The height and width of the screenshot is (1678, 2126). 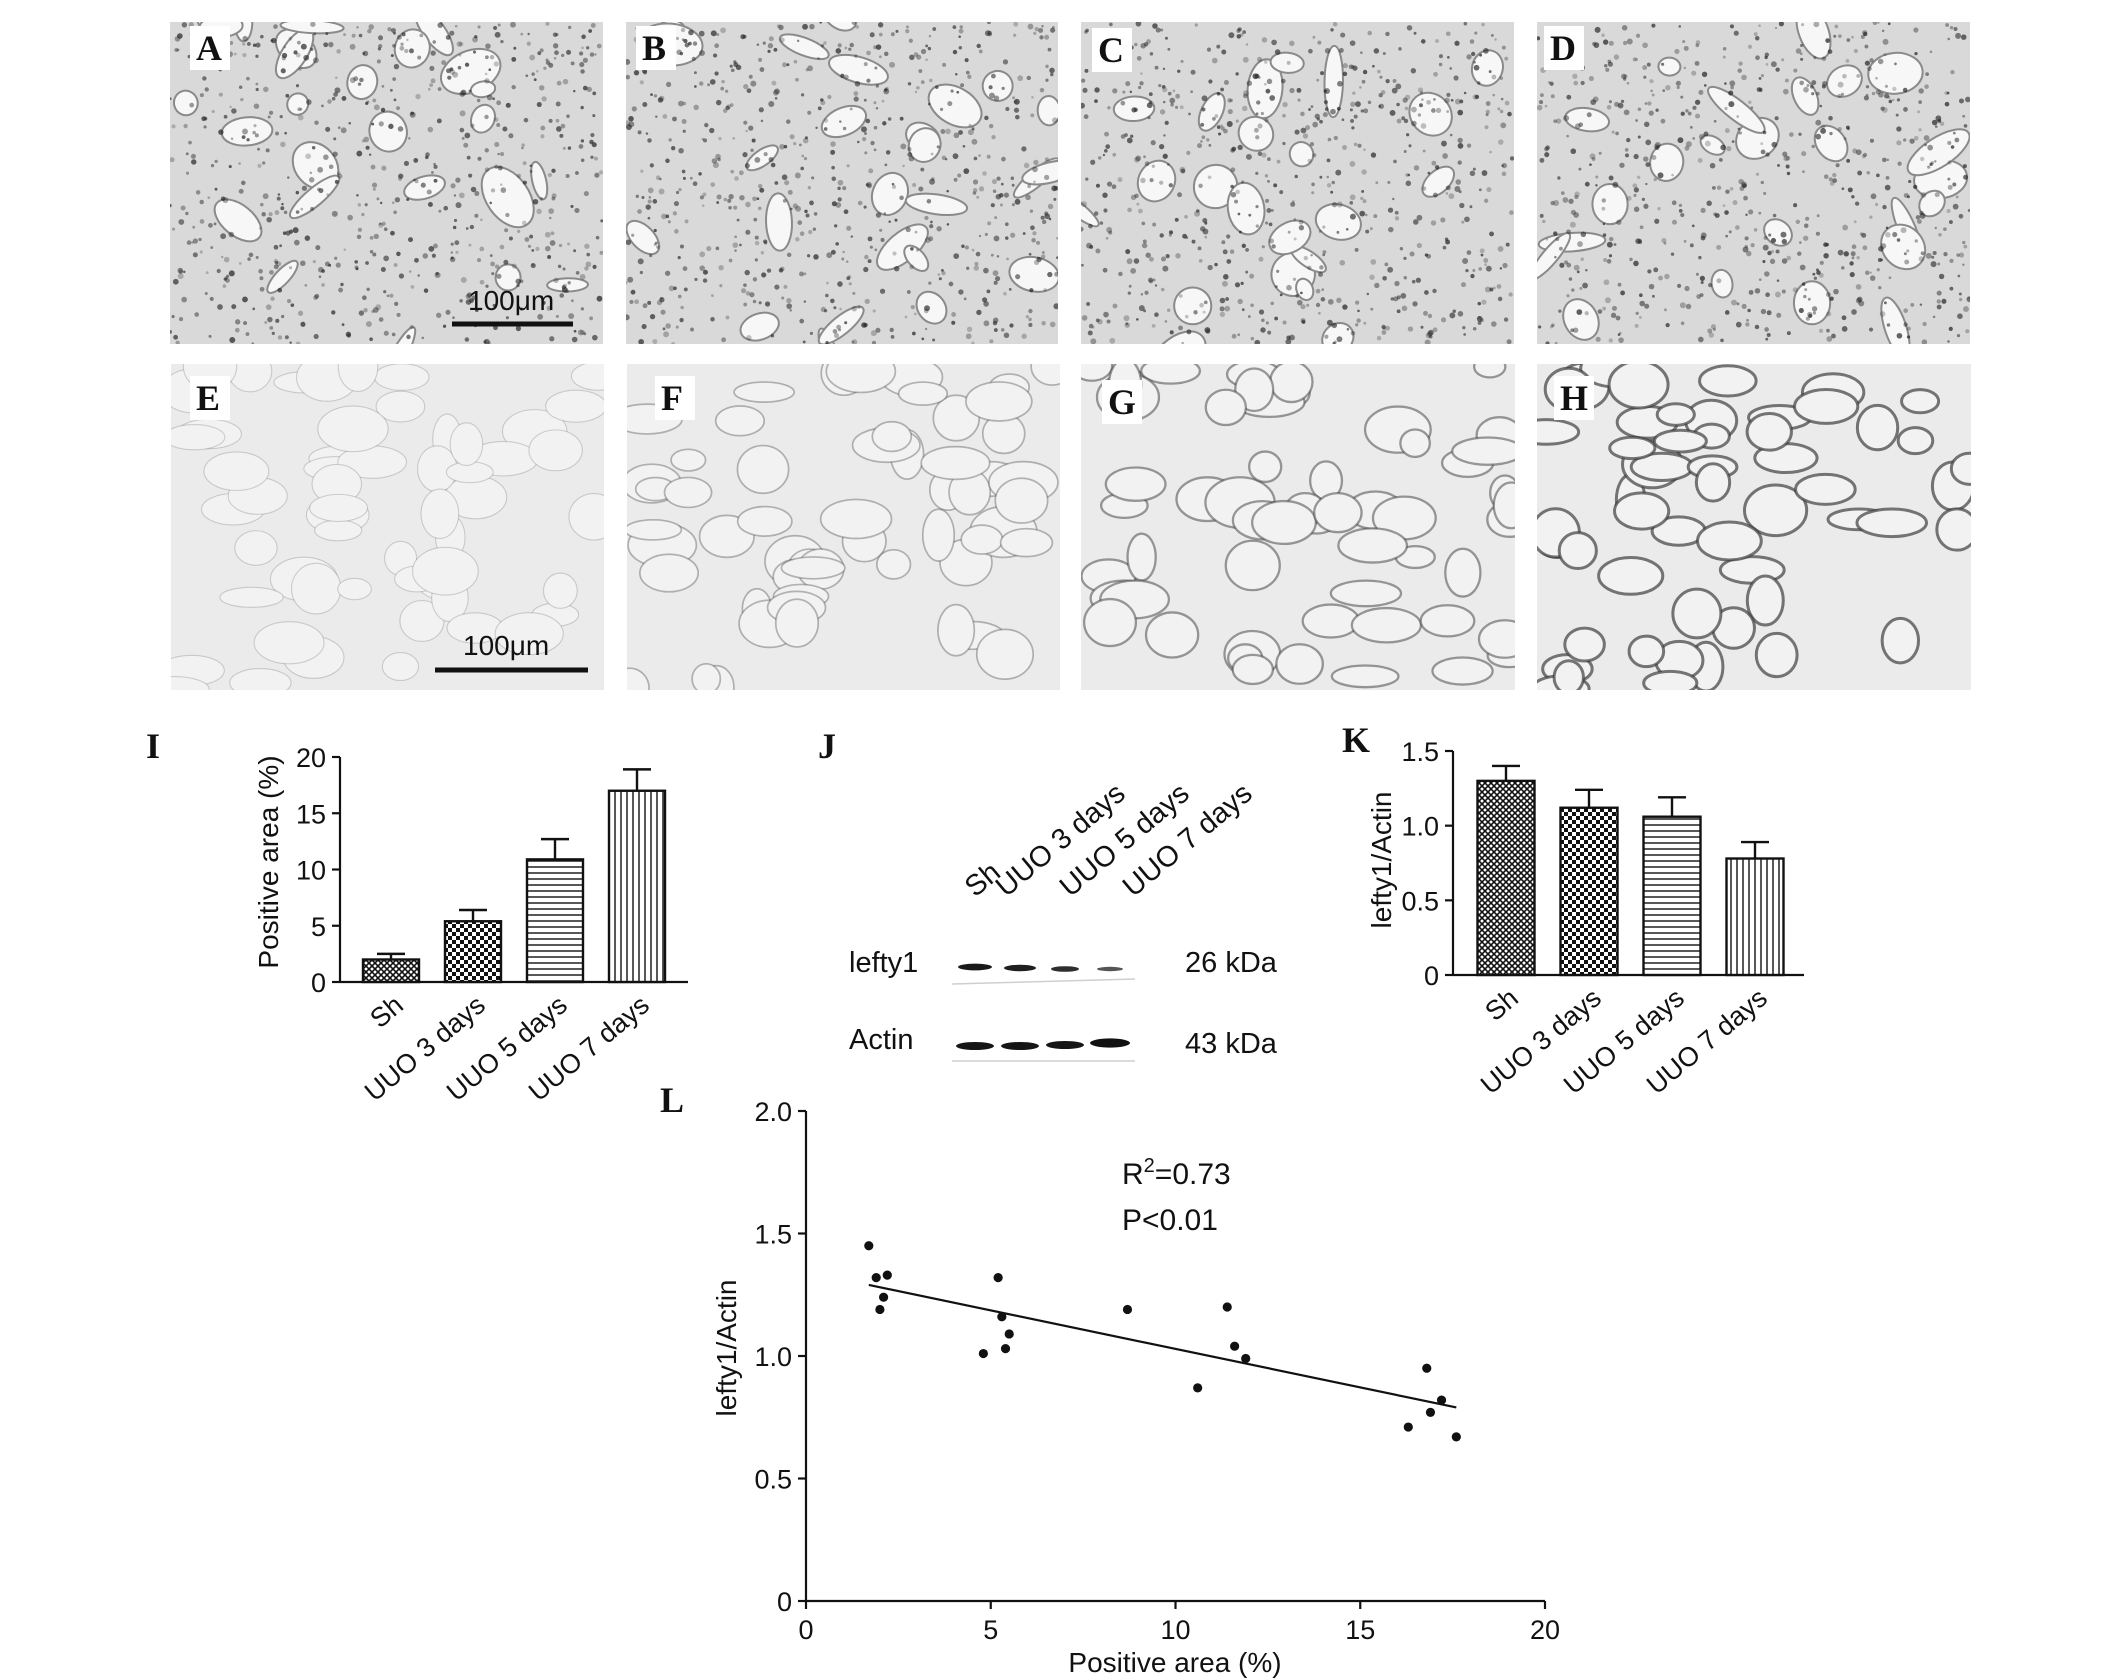 What do you see at coordinates (1162, 1346) in the screenshot?
I see `regression-line` at bounding box center [1162, 1346].